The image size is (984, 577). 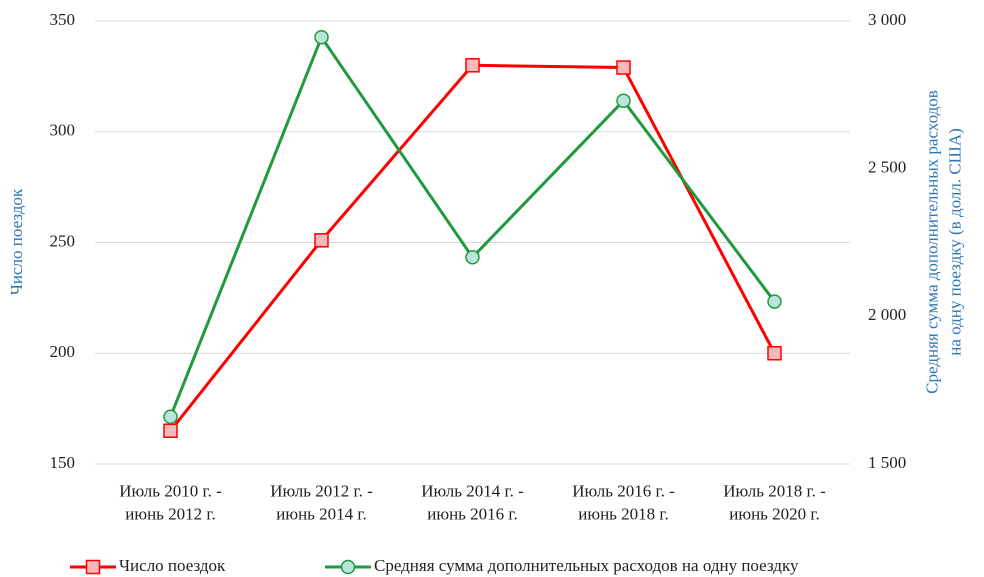 I want to click on x-tick-label: Июль 2018 г. -июнь 2020 г., so click(x=774, y=502).